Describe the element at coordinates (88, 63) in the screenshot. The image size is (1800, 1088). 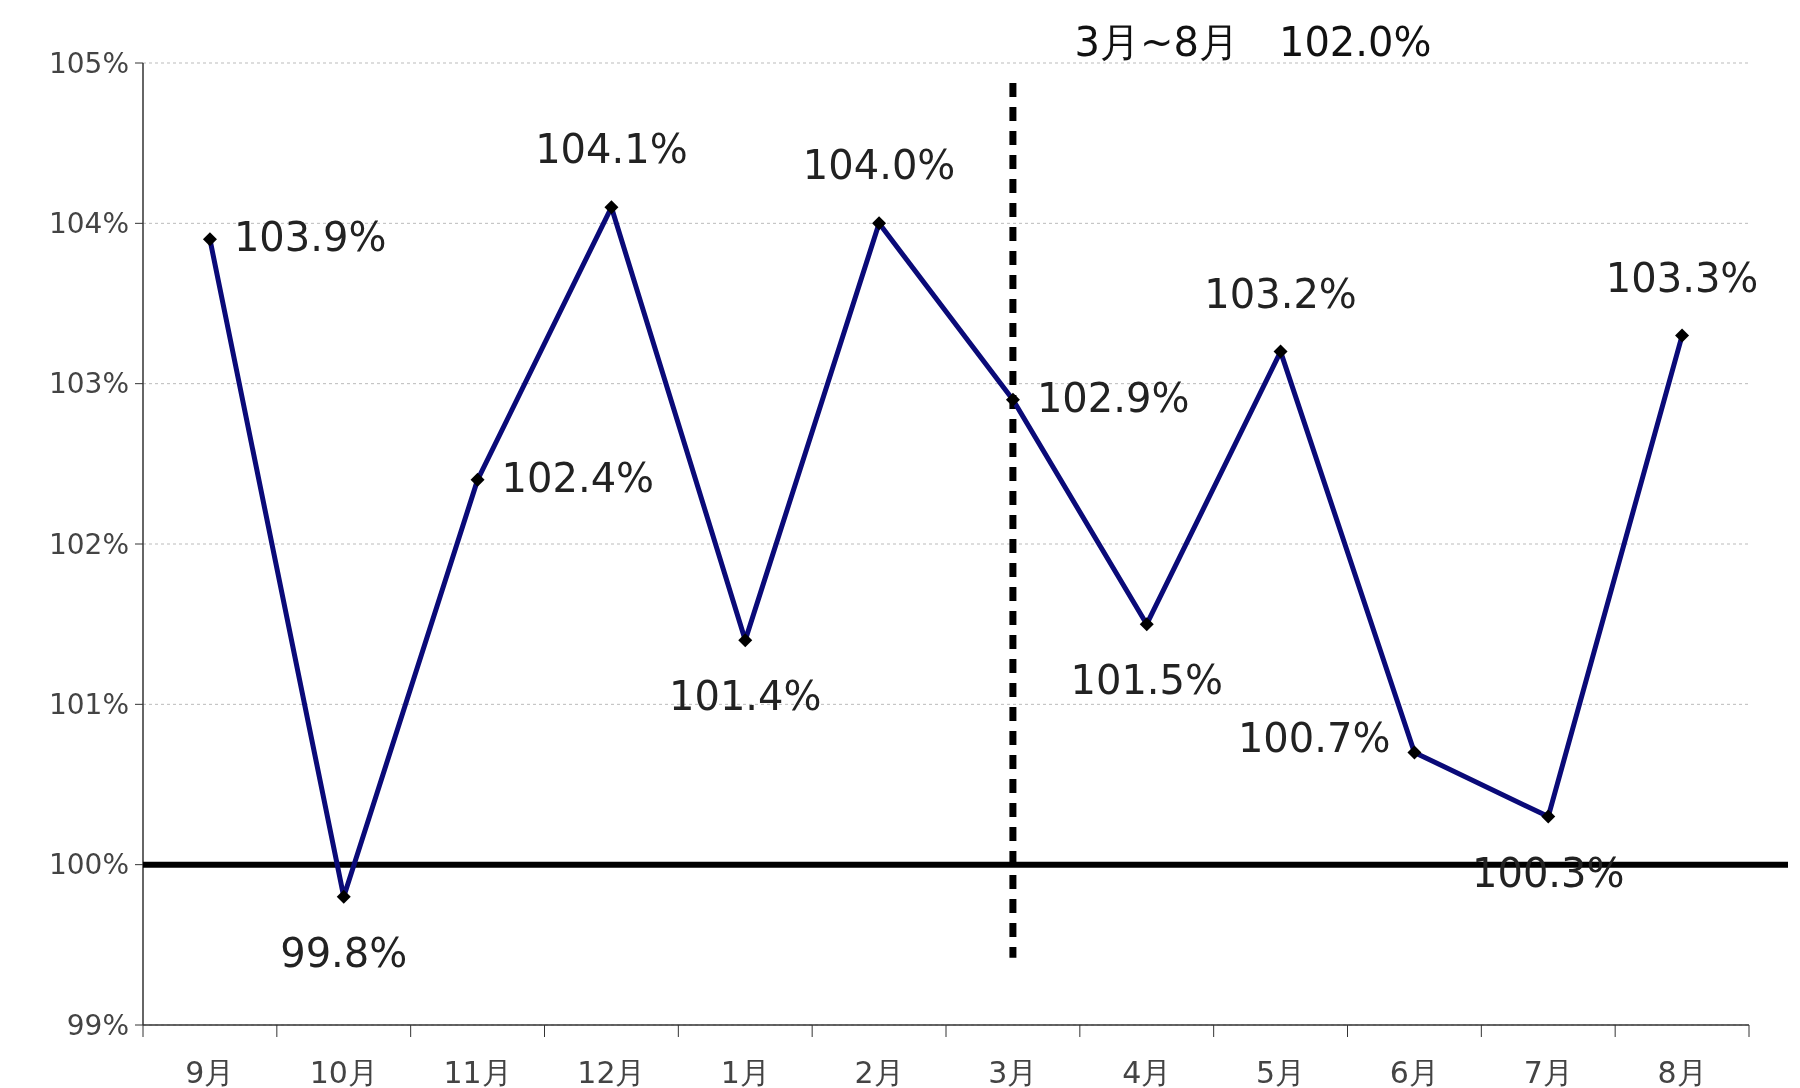
I see `y-tick-label: 105%` at that location.